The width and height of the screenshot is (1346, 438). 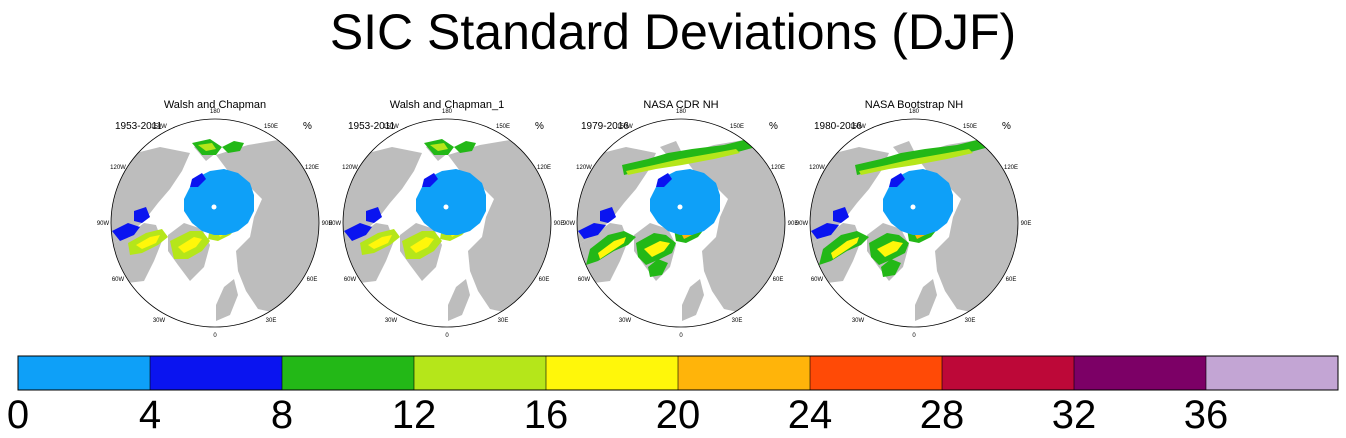 What do you see at coordinates (546, 415) in the screenshot?
I see `colorbar-tick-label: 16` at bounding box center [546, 415].